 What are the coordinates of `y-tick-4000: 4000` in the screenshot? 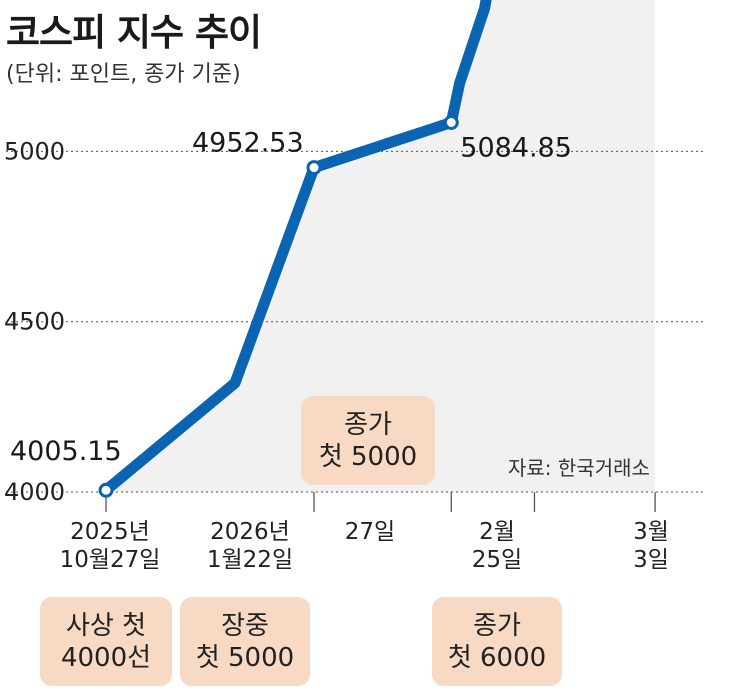 It's located at (34, 492).